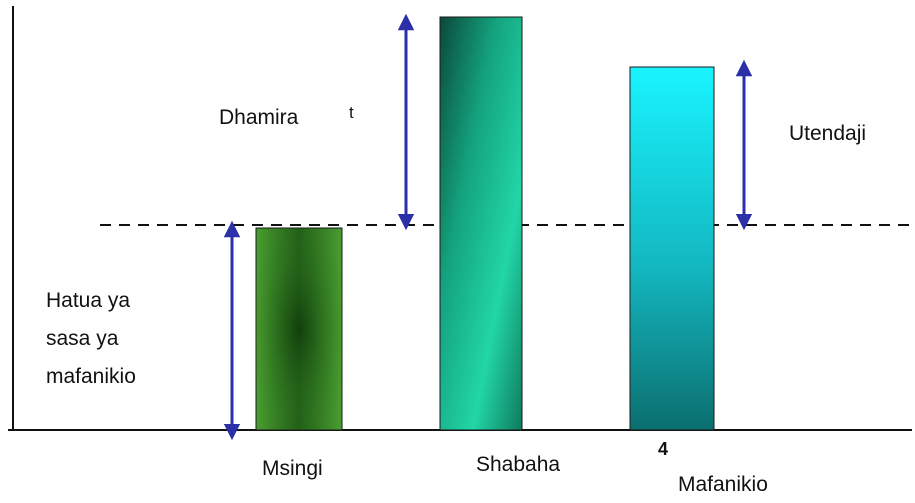 Image resolution: width=915 pixels, height=503 pixels. I want to click on stray-mark: 4, so click(663, 449).